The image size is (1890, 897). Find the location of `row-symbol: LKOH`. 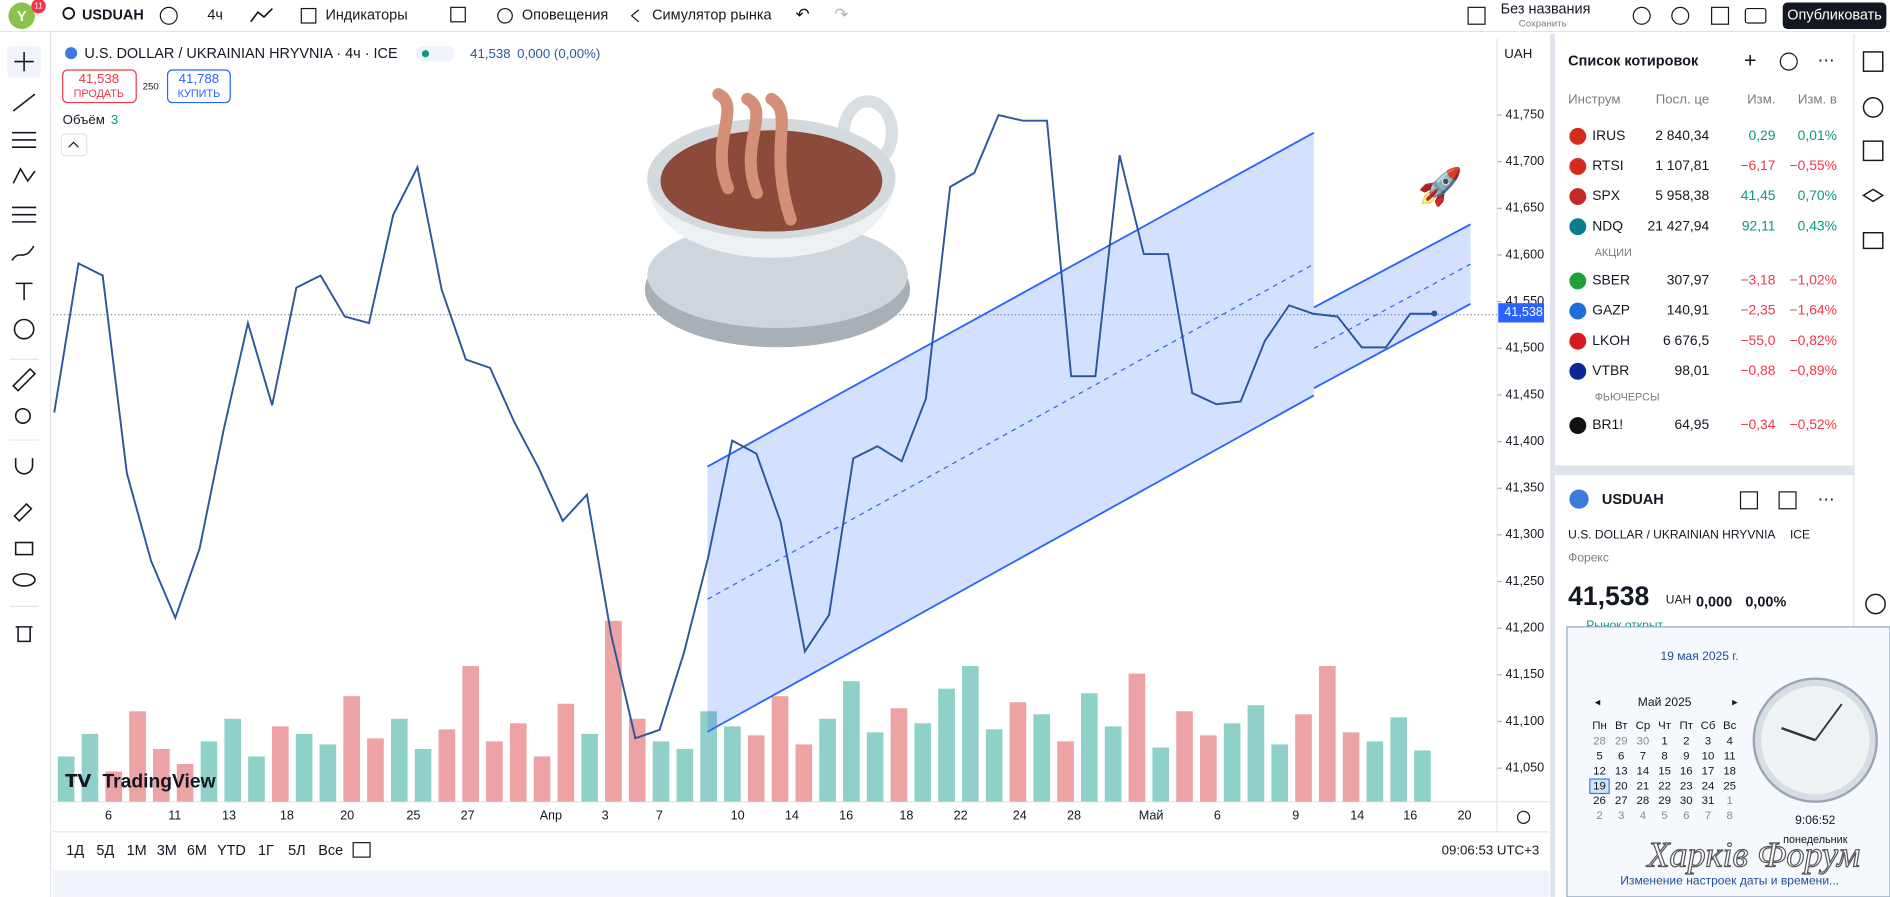

row-symbol: LKOH is located at coordinates (1611, 340).